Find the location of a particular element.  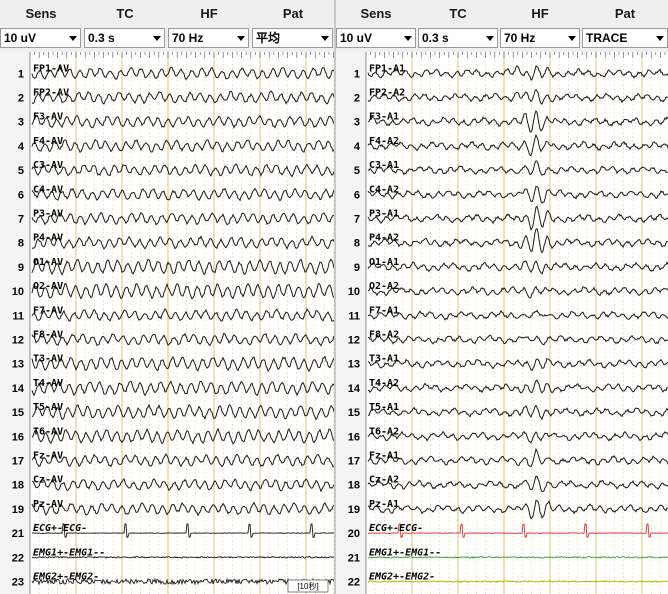

channel-label: FP1-AV is located at coordinates (51, 68).